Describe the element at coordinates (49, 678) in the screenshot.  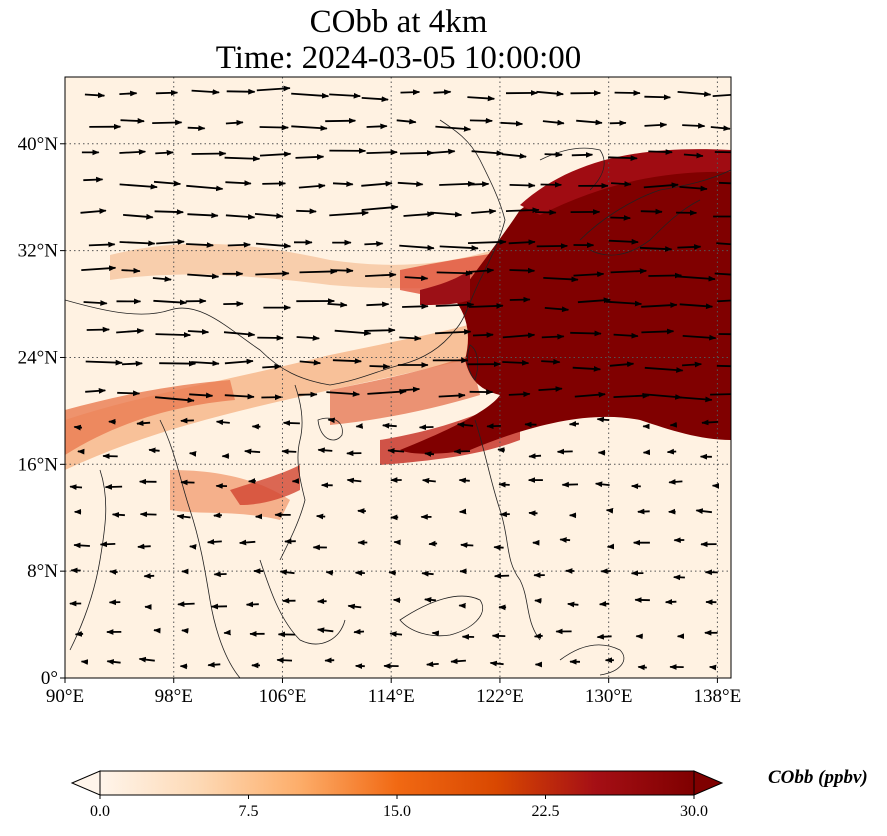
I see `lat-tick-label: 0°` at that location.